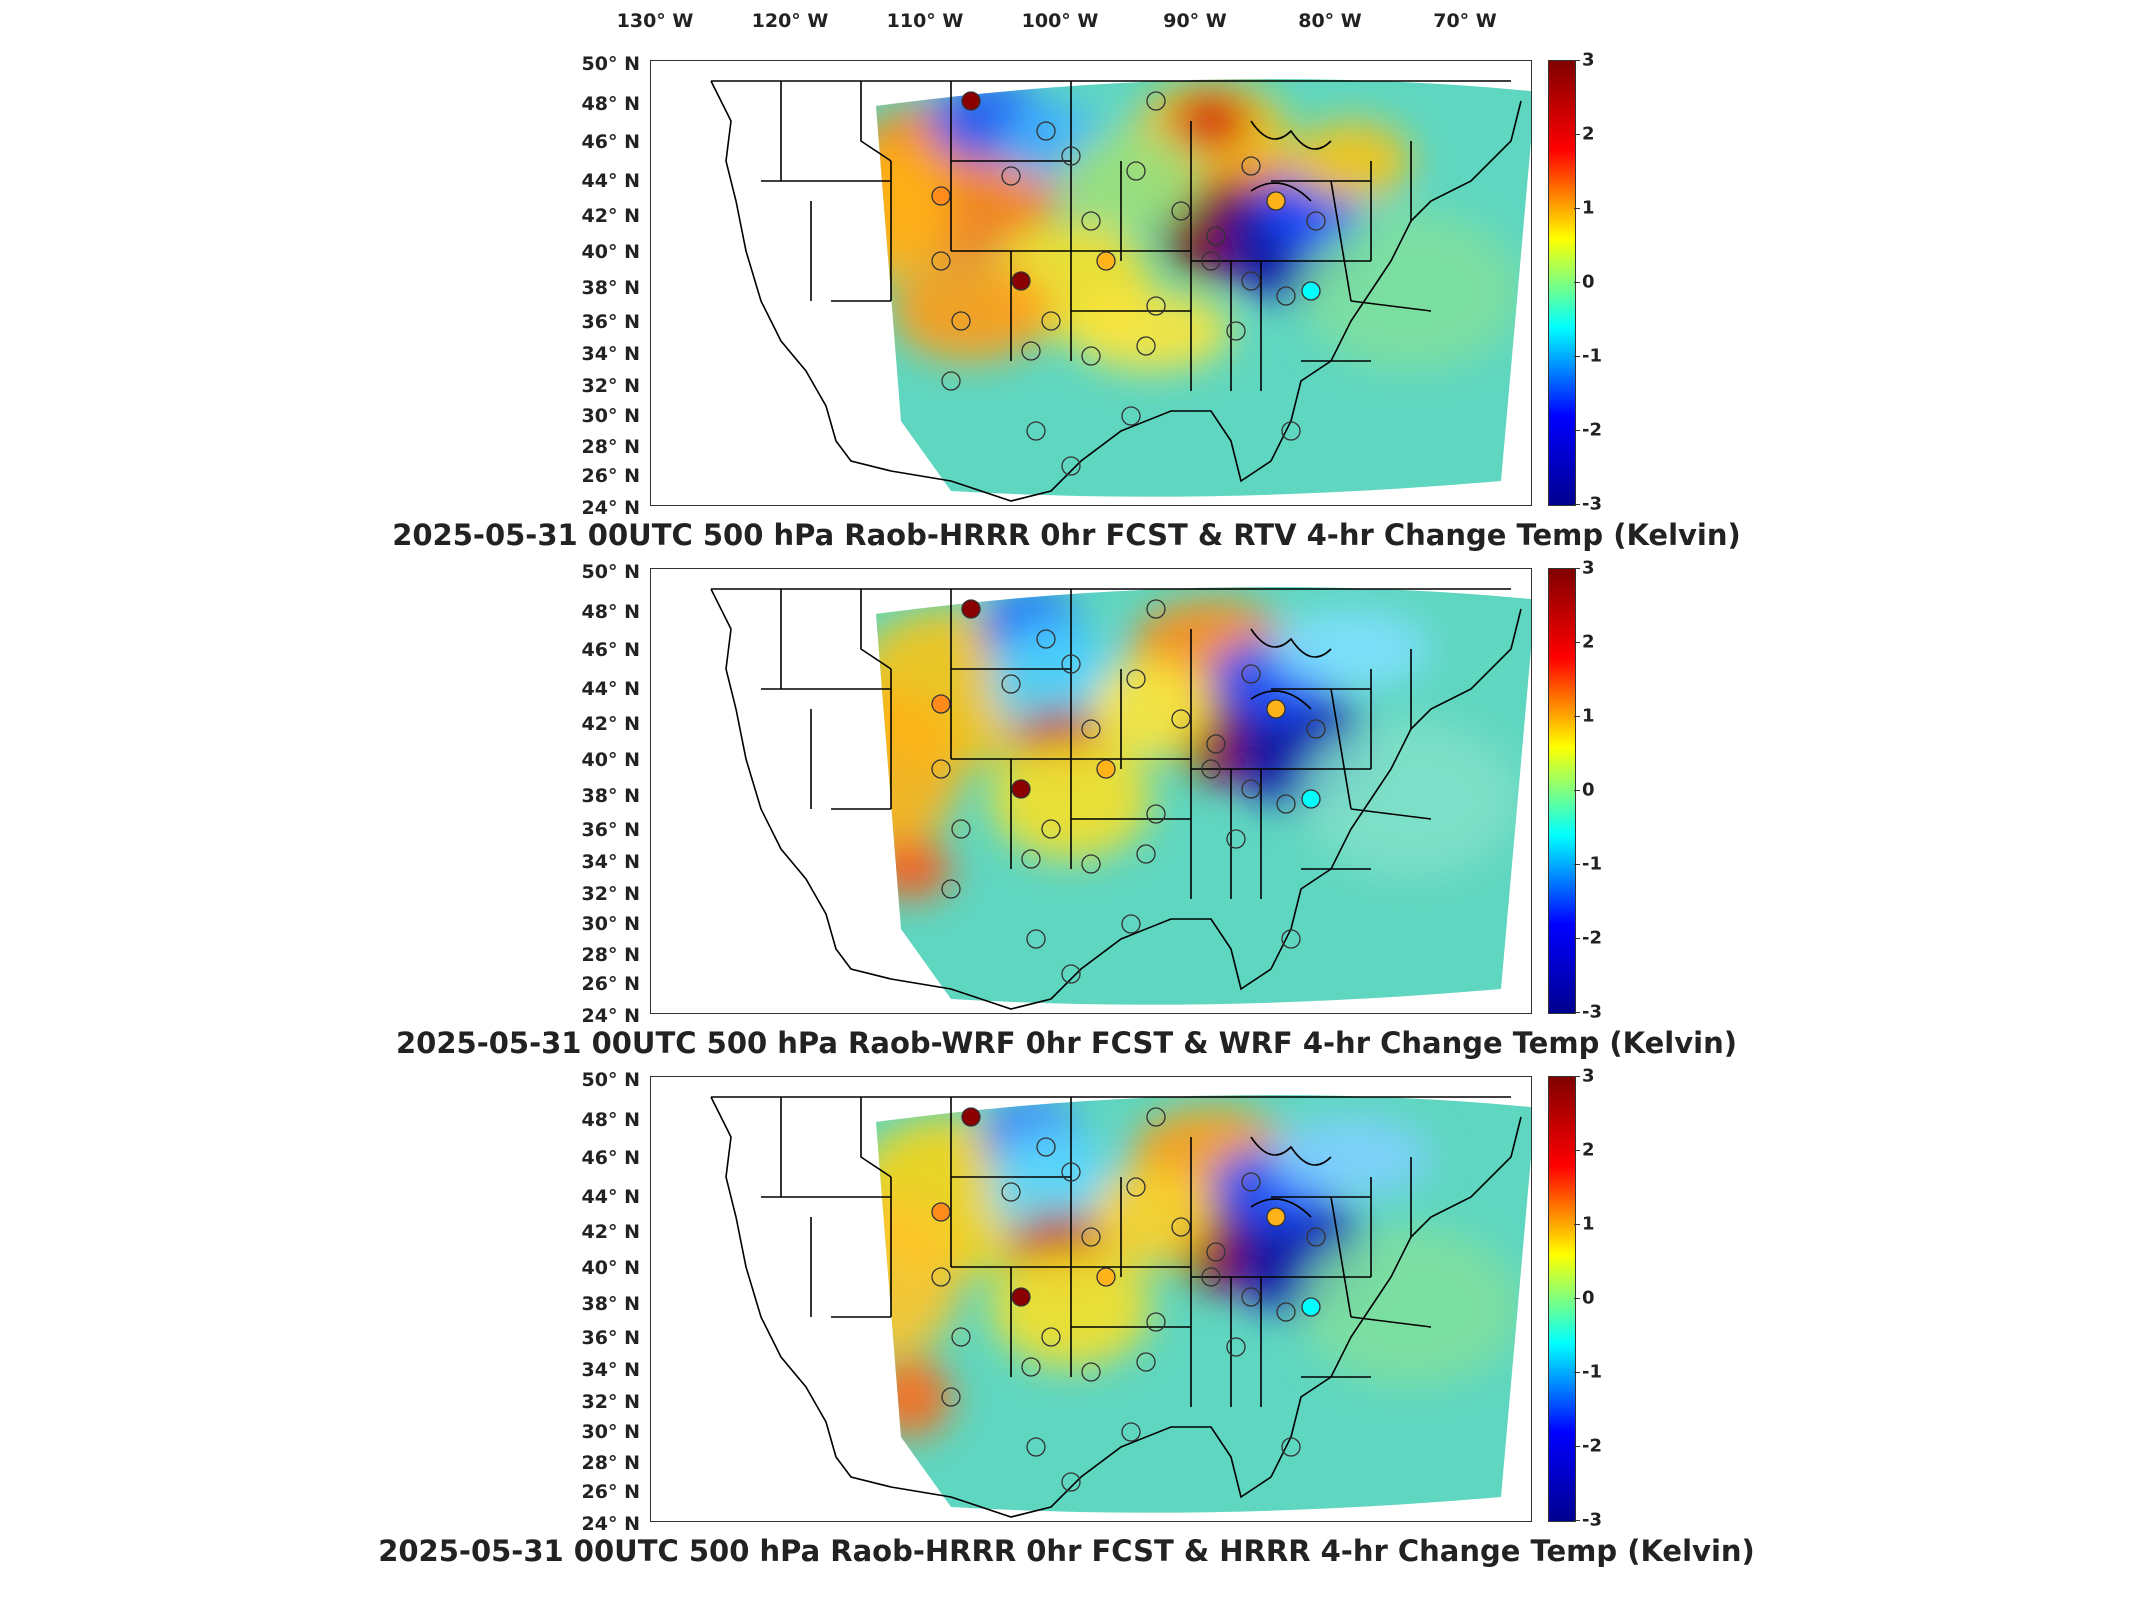 This screenshot has width=2133, height=1600. I want to click on temperature-difference-map, so click(1120, 1306).